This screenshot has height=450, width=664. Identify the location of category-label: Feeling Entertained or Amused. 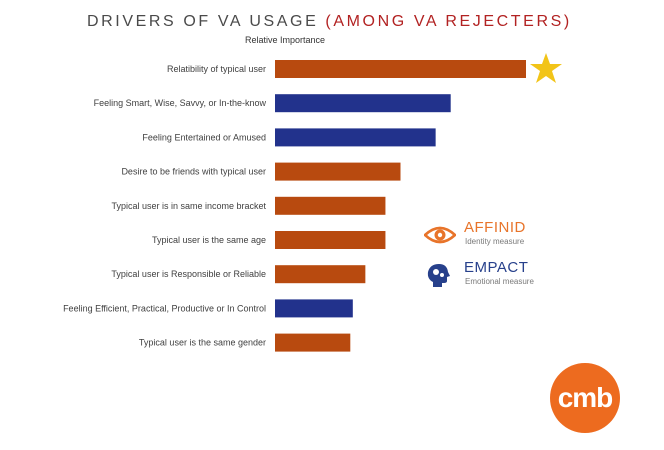
(204, 137).